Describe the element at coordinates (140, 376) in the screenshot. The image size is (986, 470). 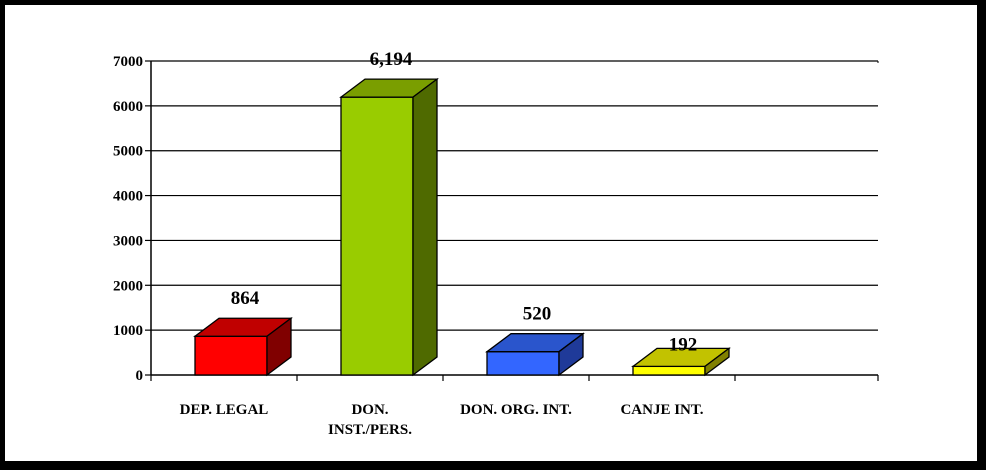
I see `y-tick-label: 0` at that location.